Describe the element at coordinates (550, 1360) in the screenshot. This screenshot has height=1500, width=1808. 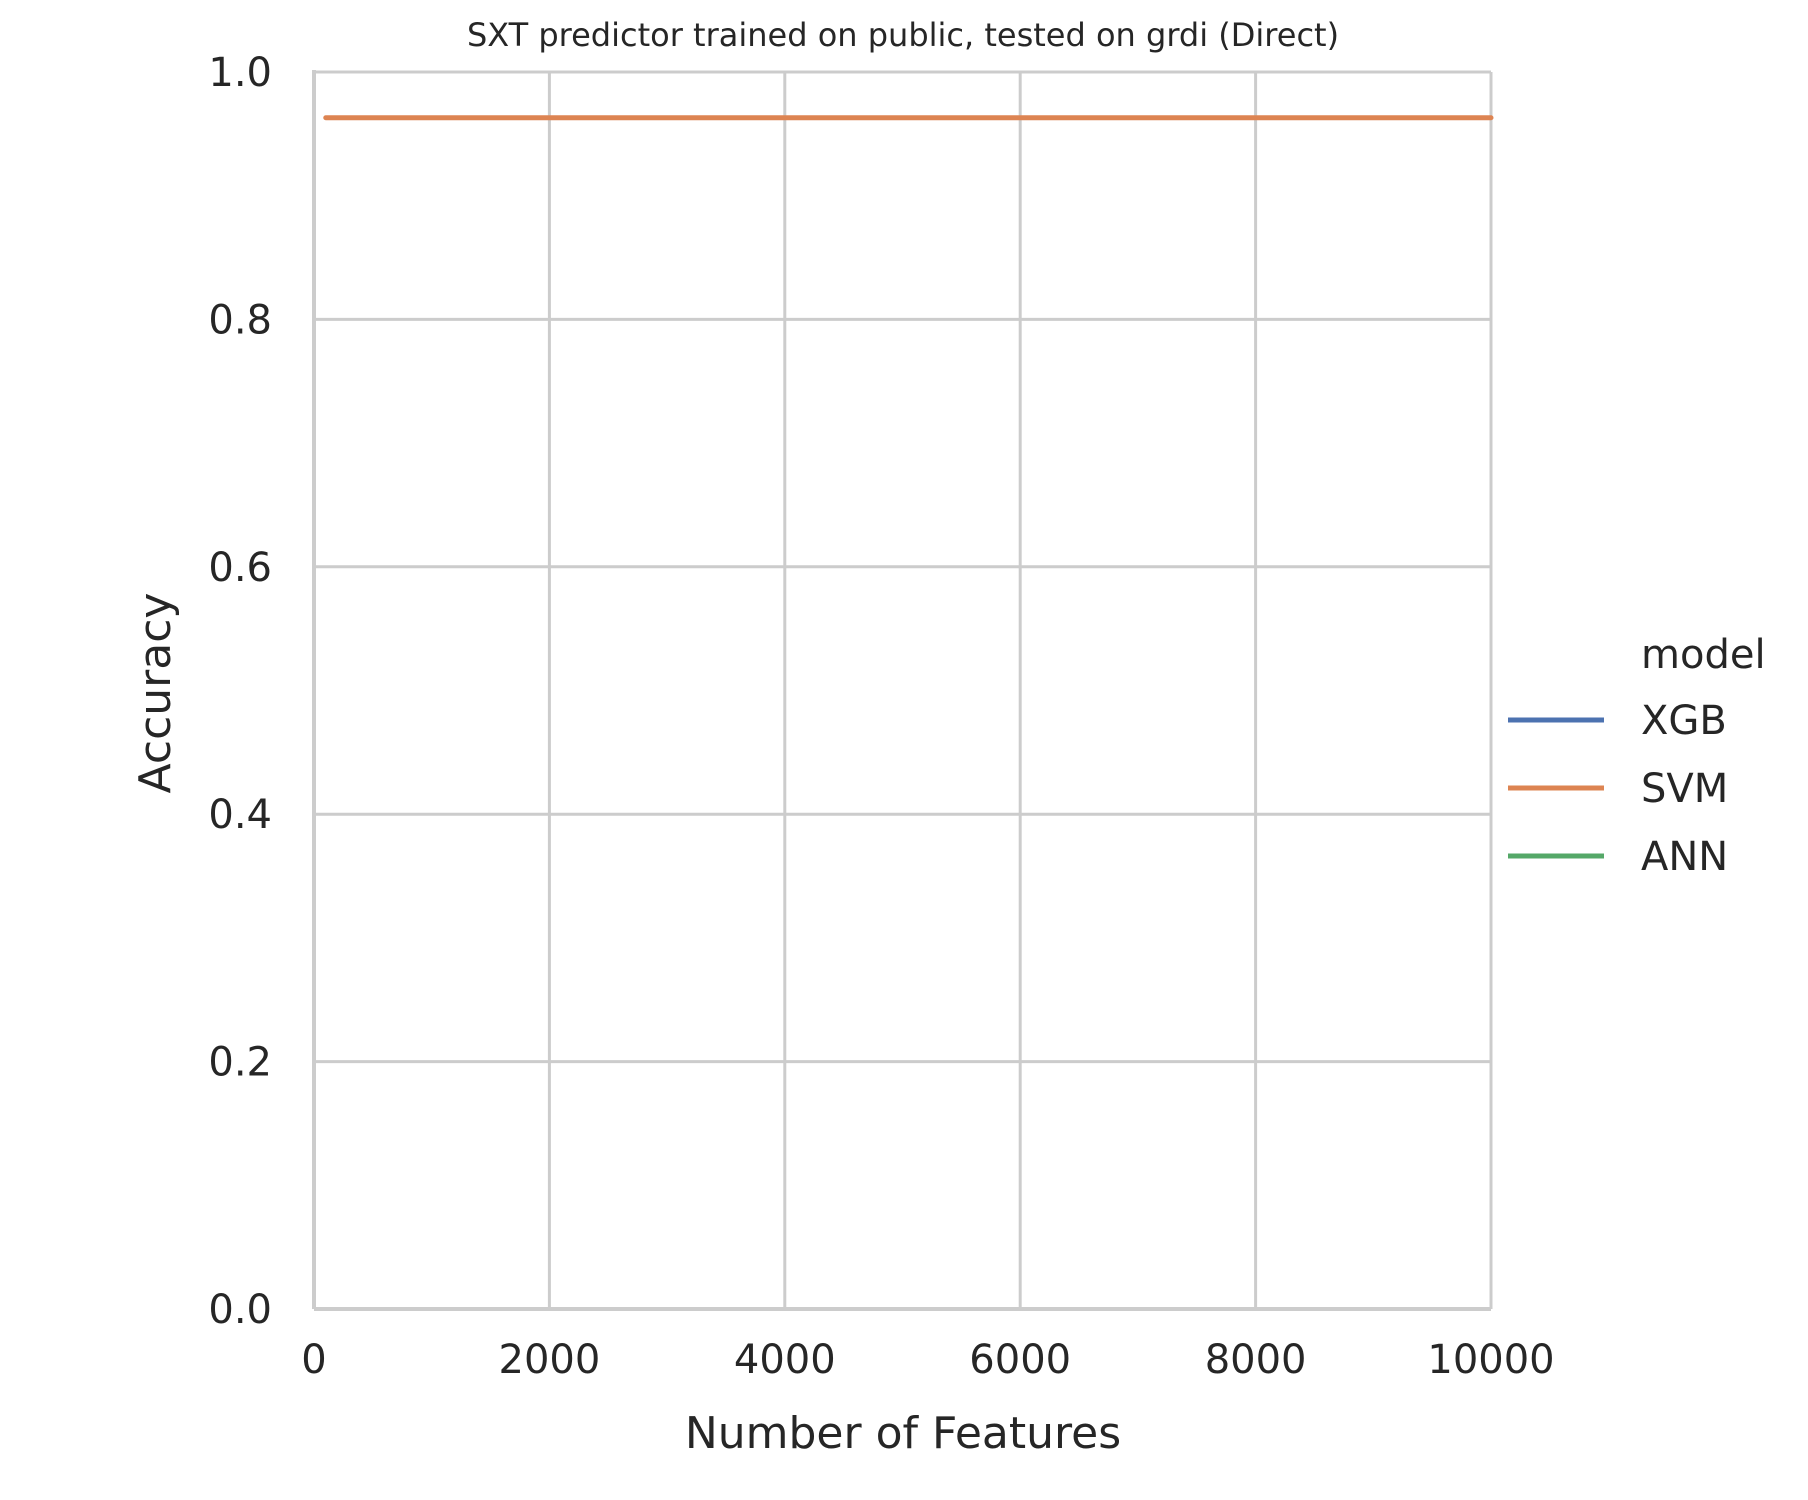
I see `x-tick-label: 2000` at that location.